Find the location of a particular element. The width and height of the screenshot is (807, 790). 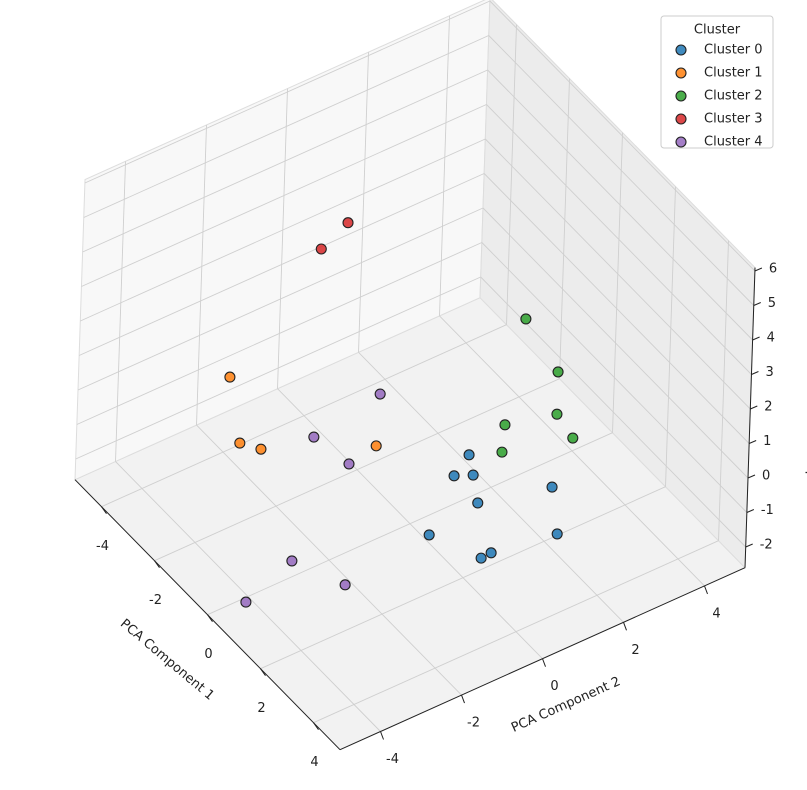

y-axis-label: PCA Component 2 is located at coordinates (566, 705).